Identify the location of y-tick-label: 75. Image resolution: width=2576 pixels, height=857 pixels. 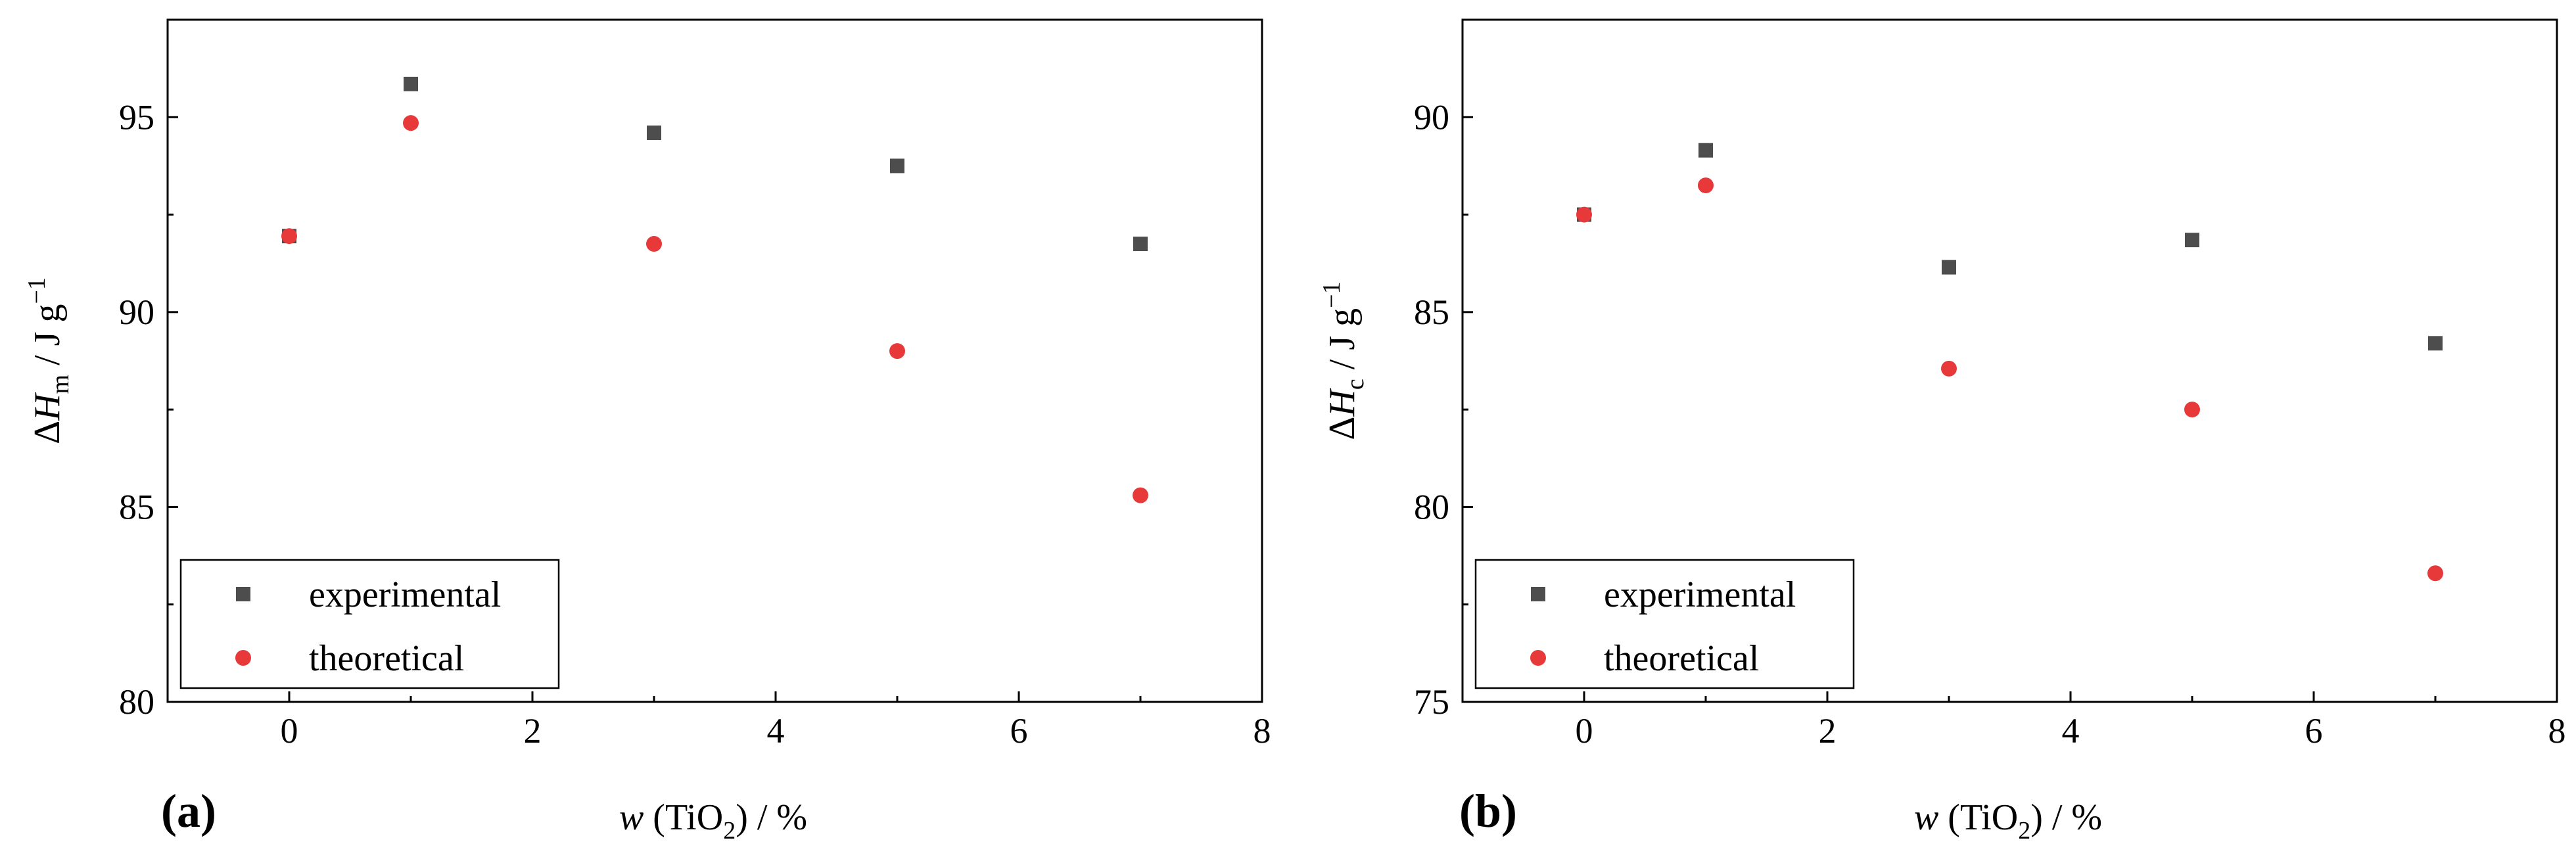
(1431, 702).